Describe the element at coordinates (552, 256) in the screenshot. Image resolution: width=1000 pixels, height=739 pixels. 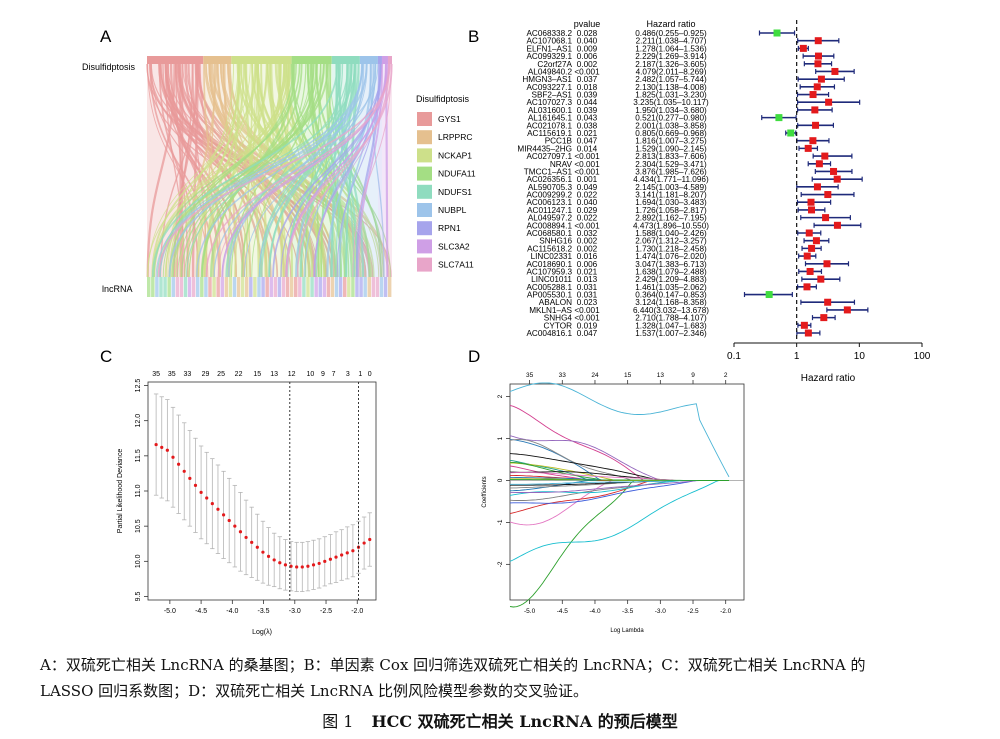
I see `forest-row-name: LINC02331` at that location.